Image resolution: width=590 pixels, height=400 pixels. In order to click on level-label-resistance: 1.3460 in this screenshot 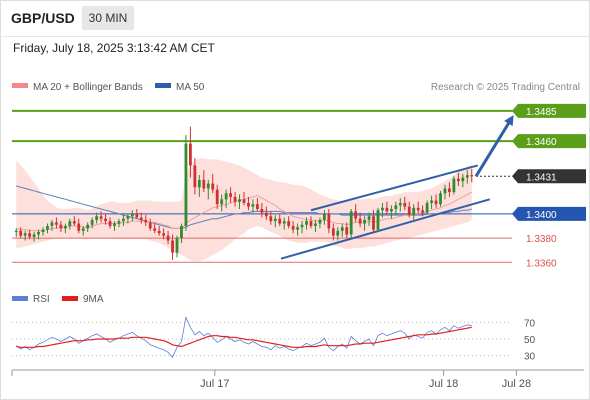, I will do `click(541, 142)`.